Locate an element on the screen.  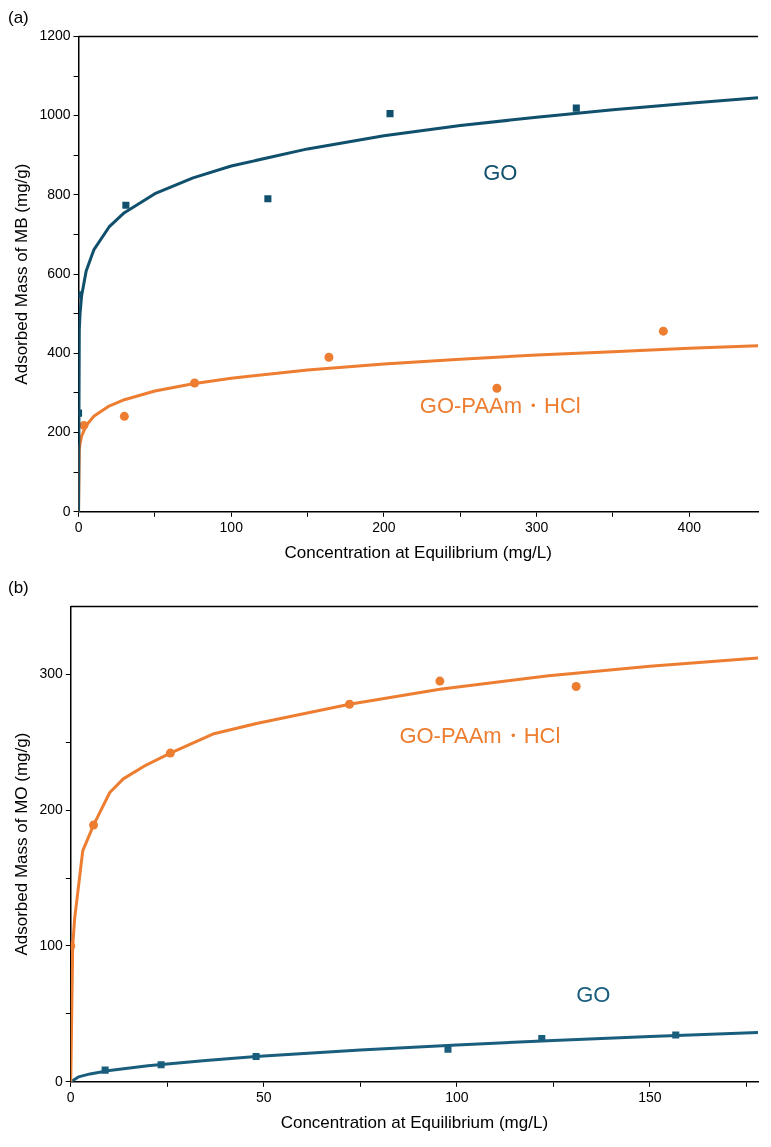
y-tick-label: 600 is located at coordinates (59, 272).